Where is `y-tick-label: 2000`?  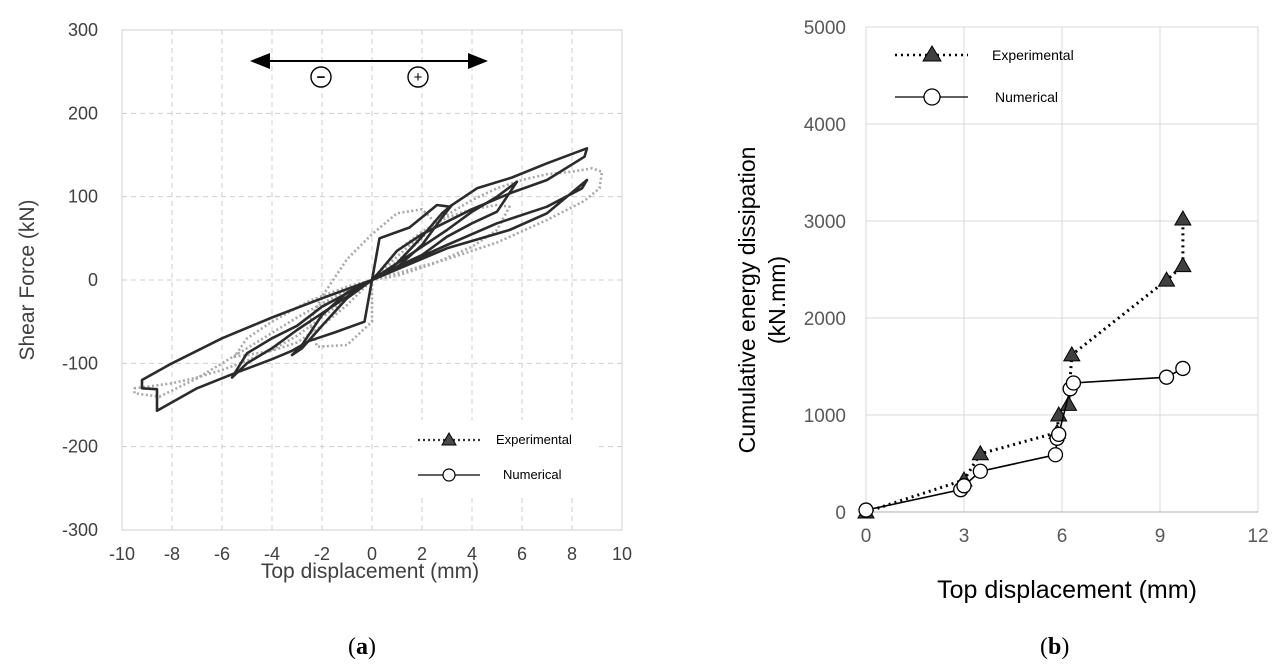
y-tick-label: 2000 is located at coordinates (825, 319).